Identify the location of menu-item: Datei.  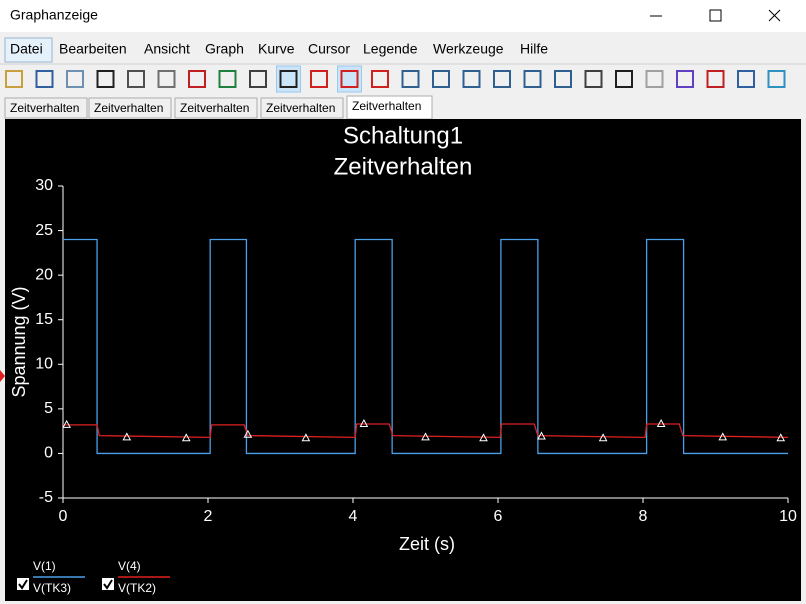
(26, 49).